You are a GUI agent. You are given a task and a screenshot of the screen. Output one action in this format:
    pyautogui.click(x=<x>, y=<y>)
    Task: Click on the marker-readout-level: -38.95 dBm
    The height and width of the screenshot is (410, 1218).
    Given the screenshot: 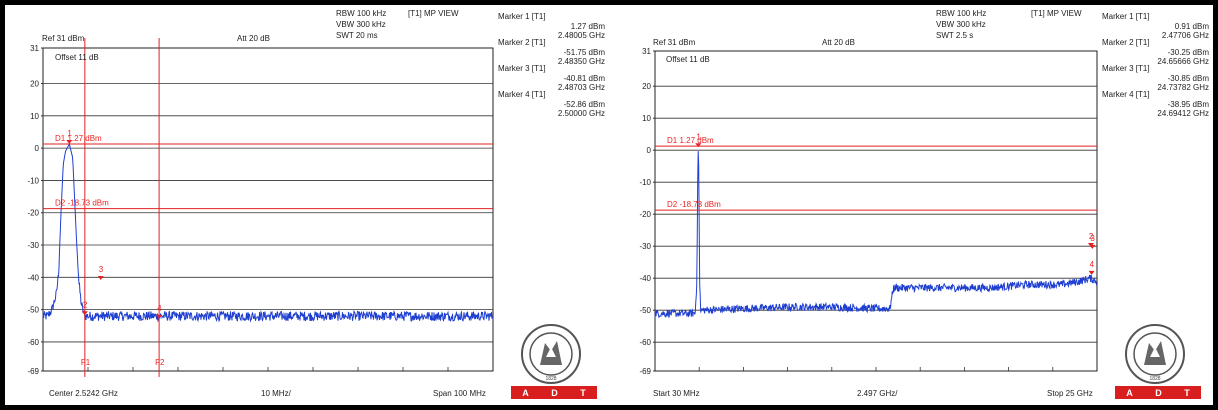 What is the action you would take?
    pyautogui.click(x=1189, y=104)
    